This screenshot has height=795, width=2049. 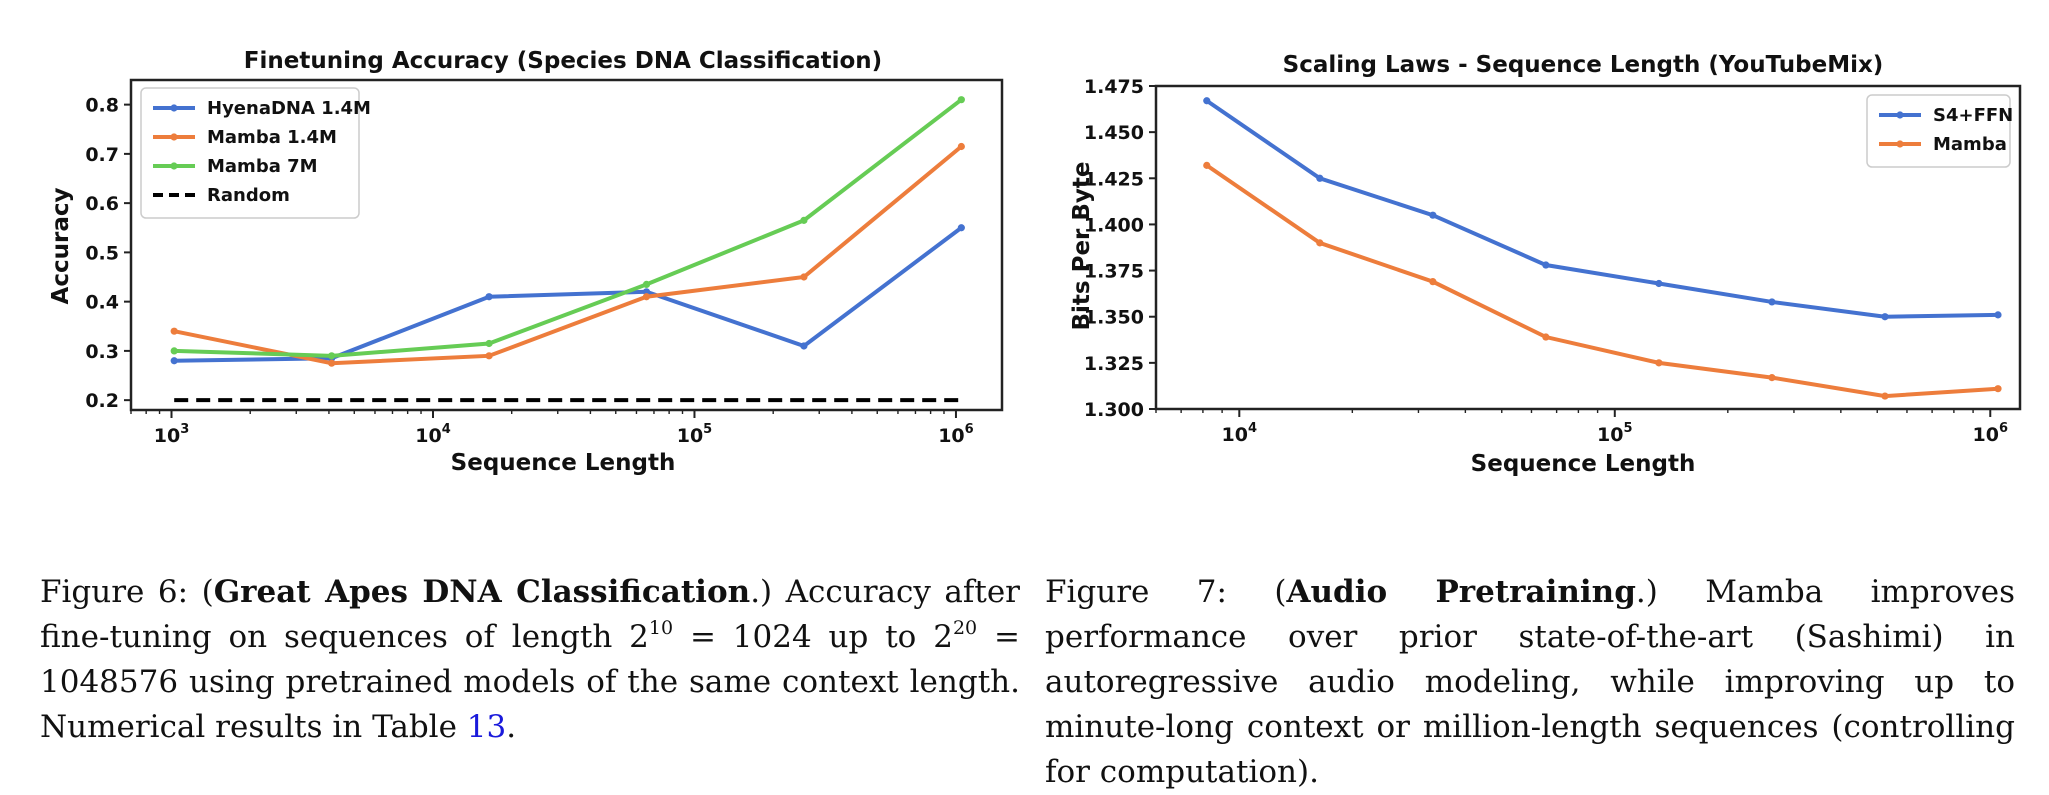 I want to click on figure7-legend-marker-mamba, so click(x=1900, y=144).